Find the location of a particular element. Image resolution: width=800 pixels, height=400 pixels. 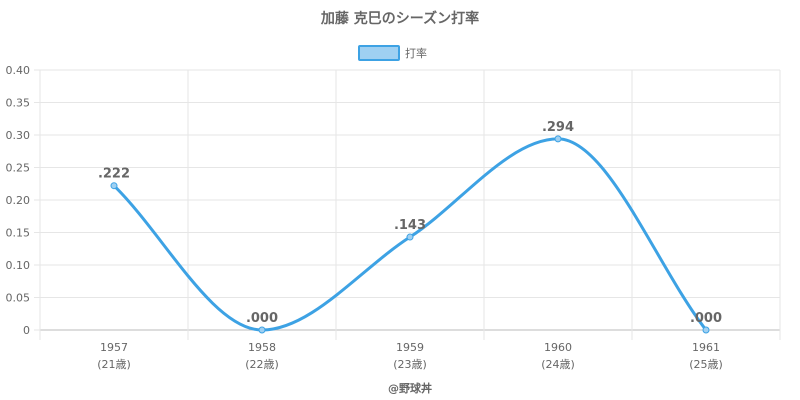

legend: 打率 is located at coordinates (392, 53).